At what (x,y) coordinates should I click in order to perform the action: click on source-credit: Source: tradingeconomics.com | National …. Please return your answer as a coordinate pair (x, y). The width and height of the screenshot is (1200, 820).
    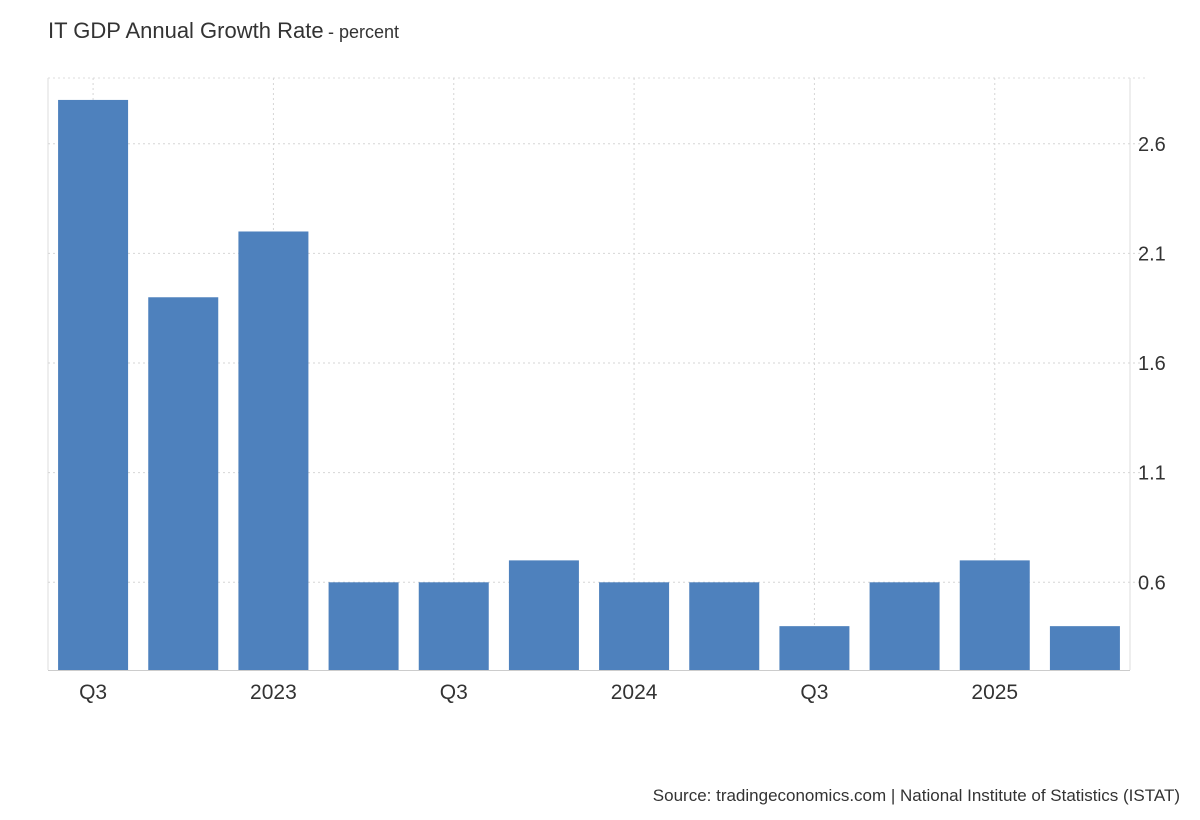
    Looking at the image, I should click on (916, 795).